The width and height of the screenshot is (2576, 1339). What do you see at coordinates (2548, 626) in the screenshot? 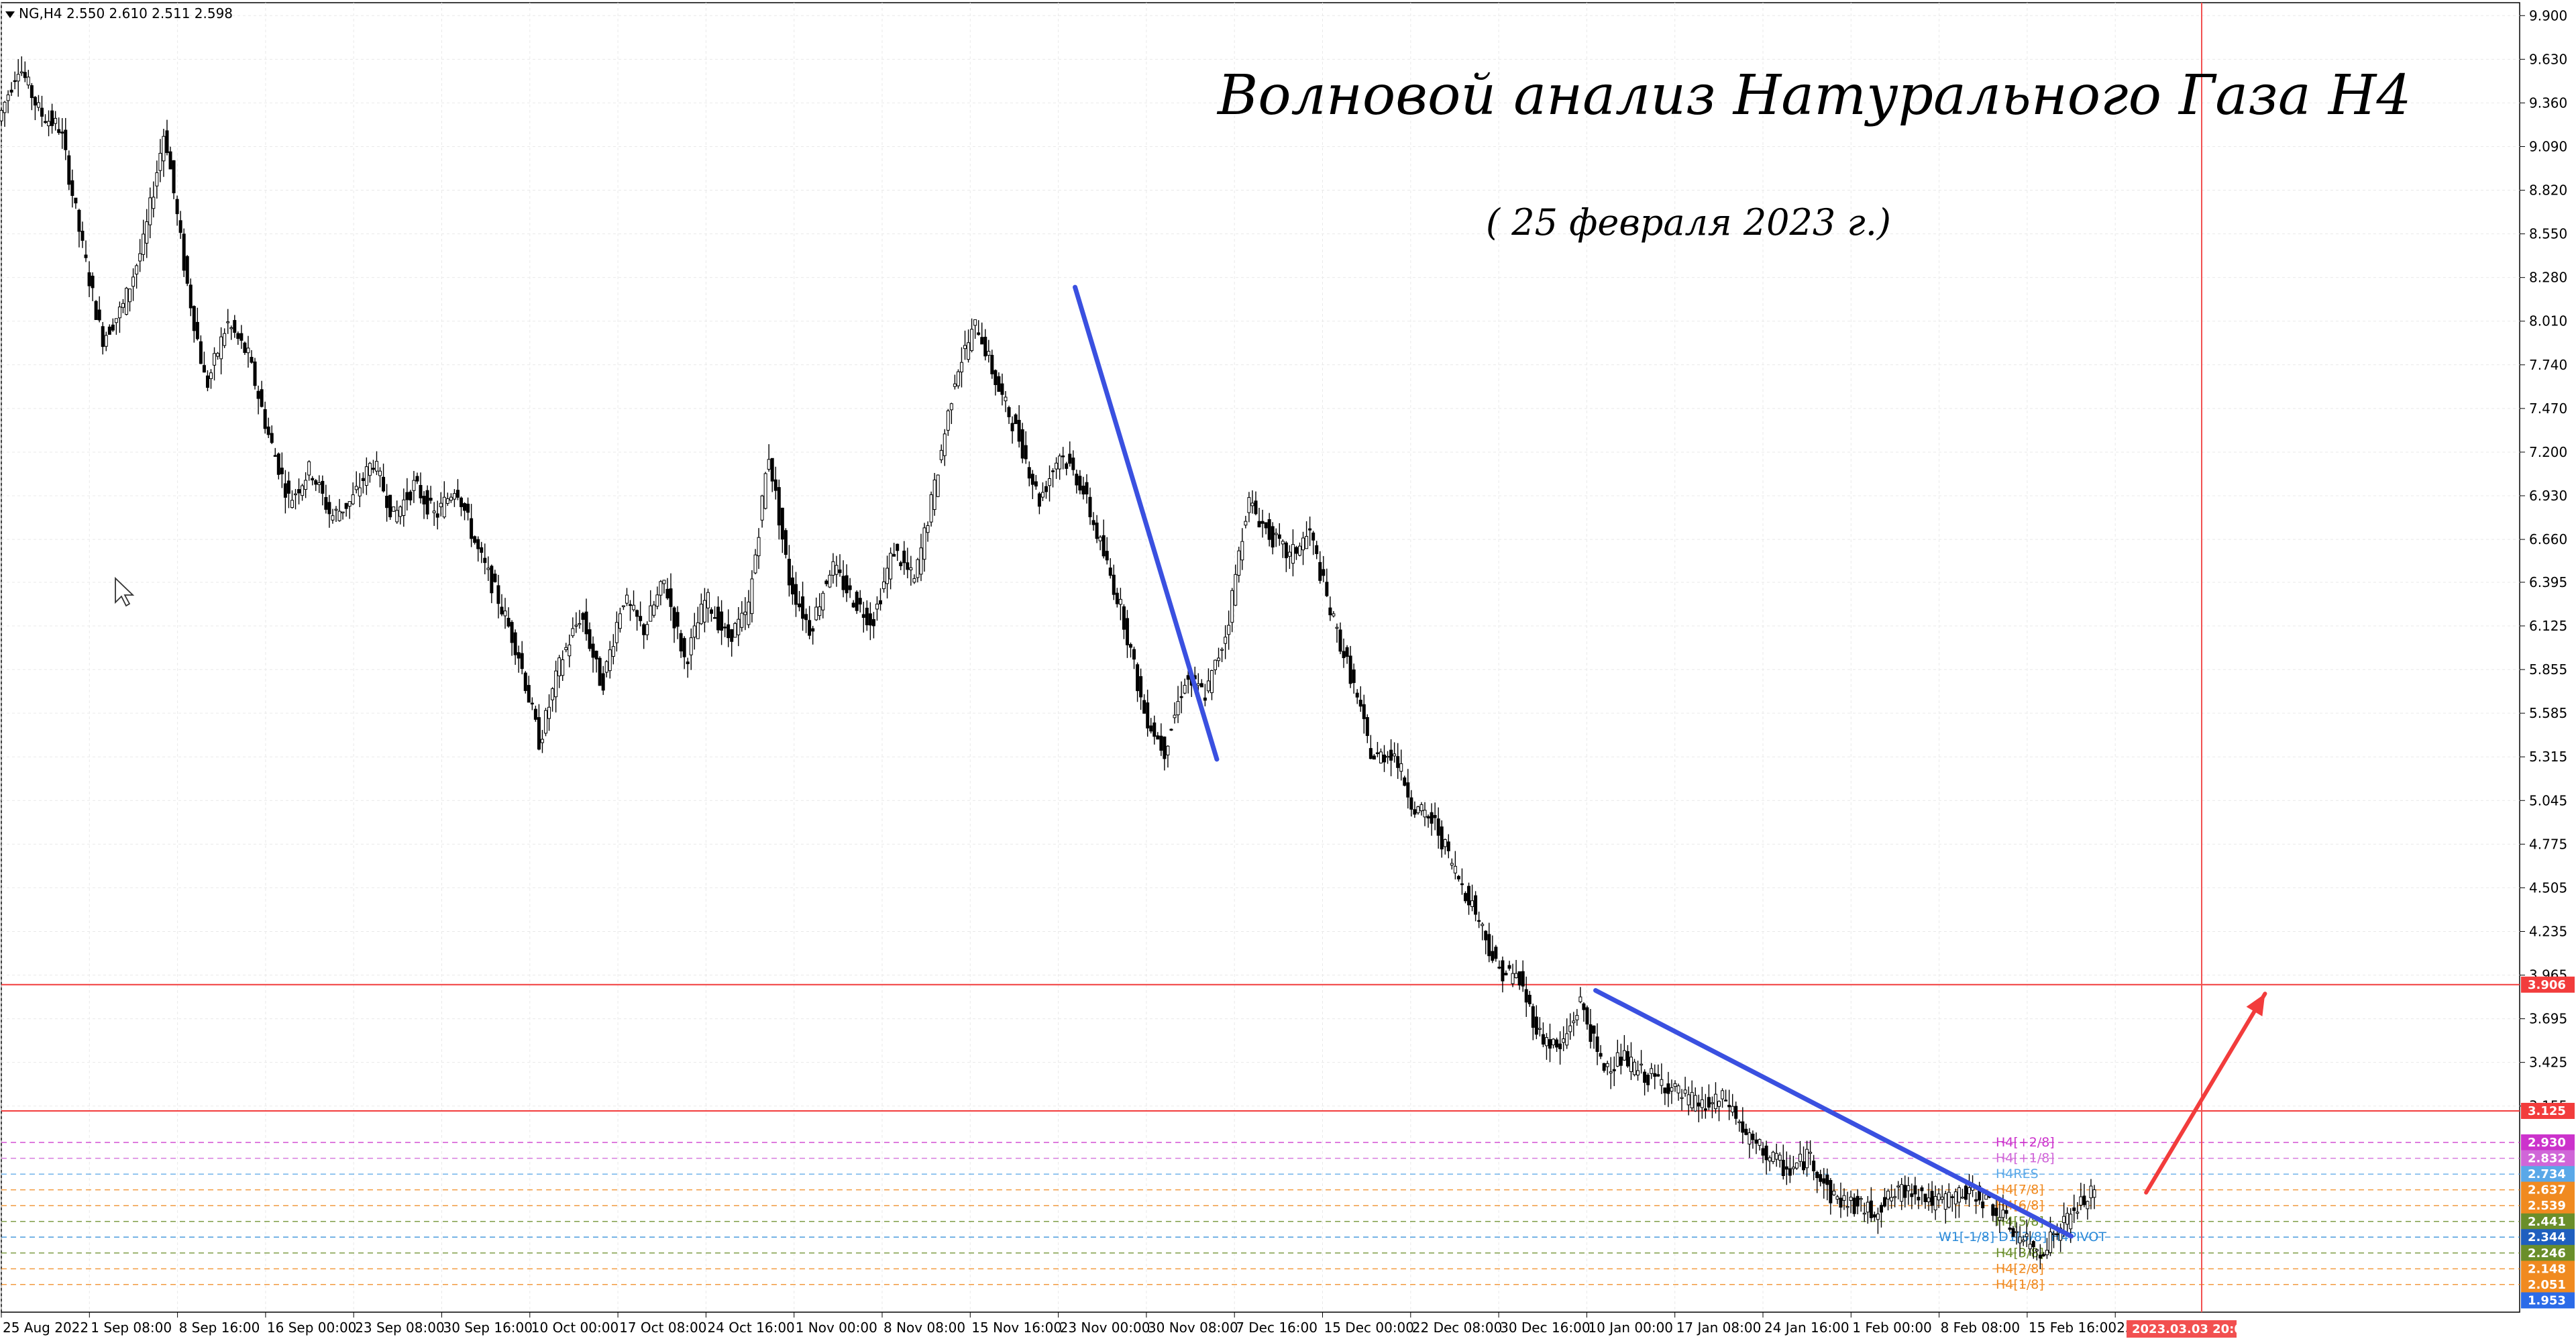
I see `y-tick-label: 6.125` at bounding box center [2548, 626].